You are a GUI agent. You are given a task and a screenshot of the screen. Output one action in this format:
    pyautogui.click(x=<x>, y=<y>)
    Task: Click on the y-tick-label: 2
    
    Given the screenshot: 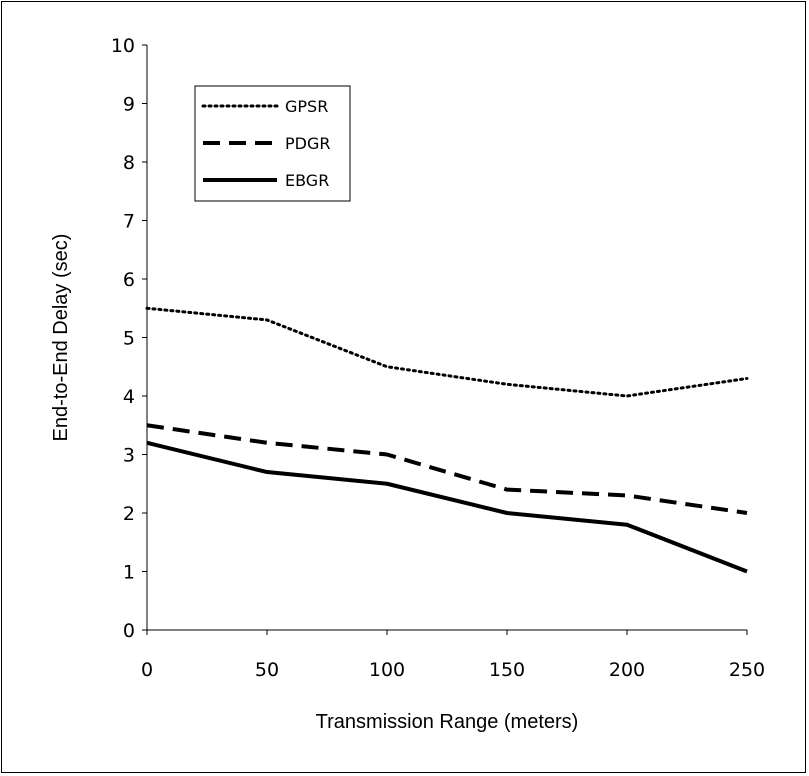 What is the action you would take?
    pyautogui.click(x=129, y=514)
    